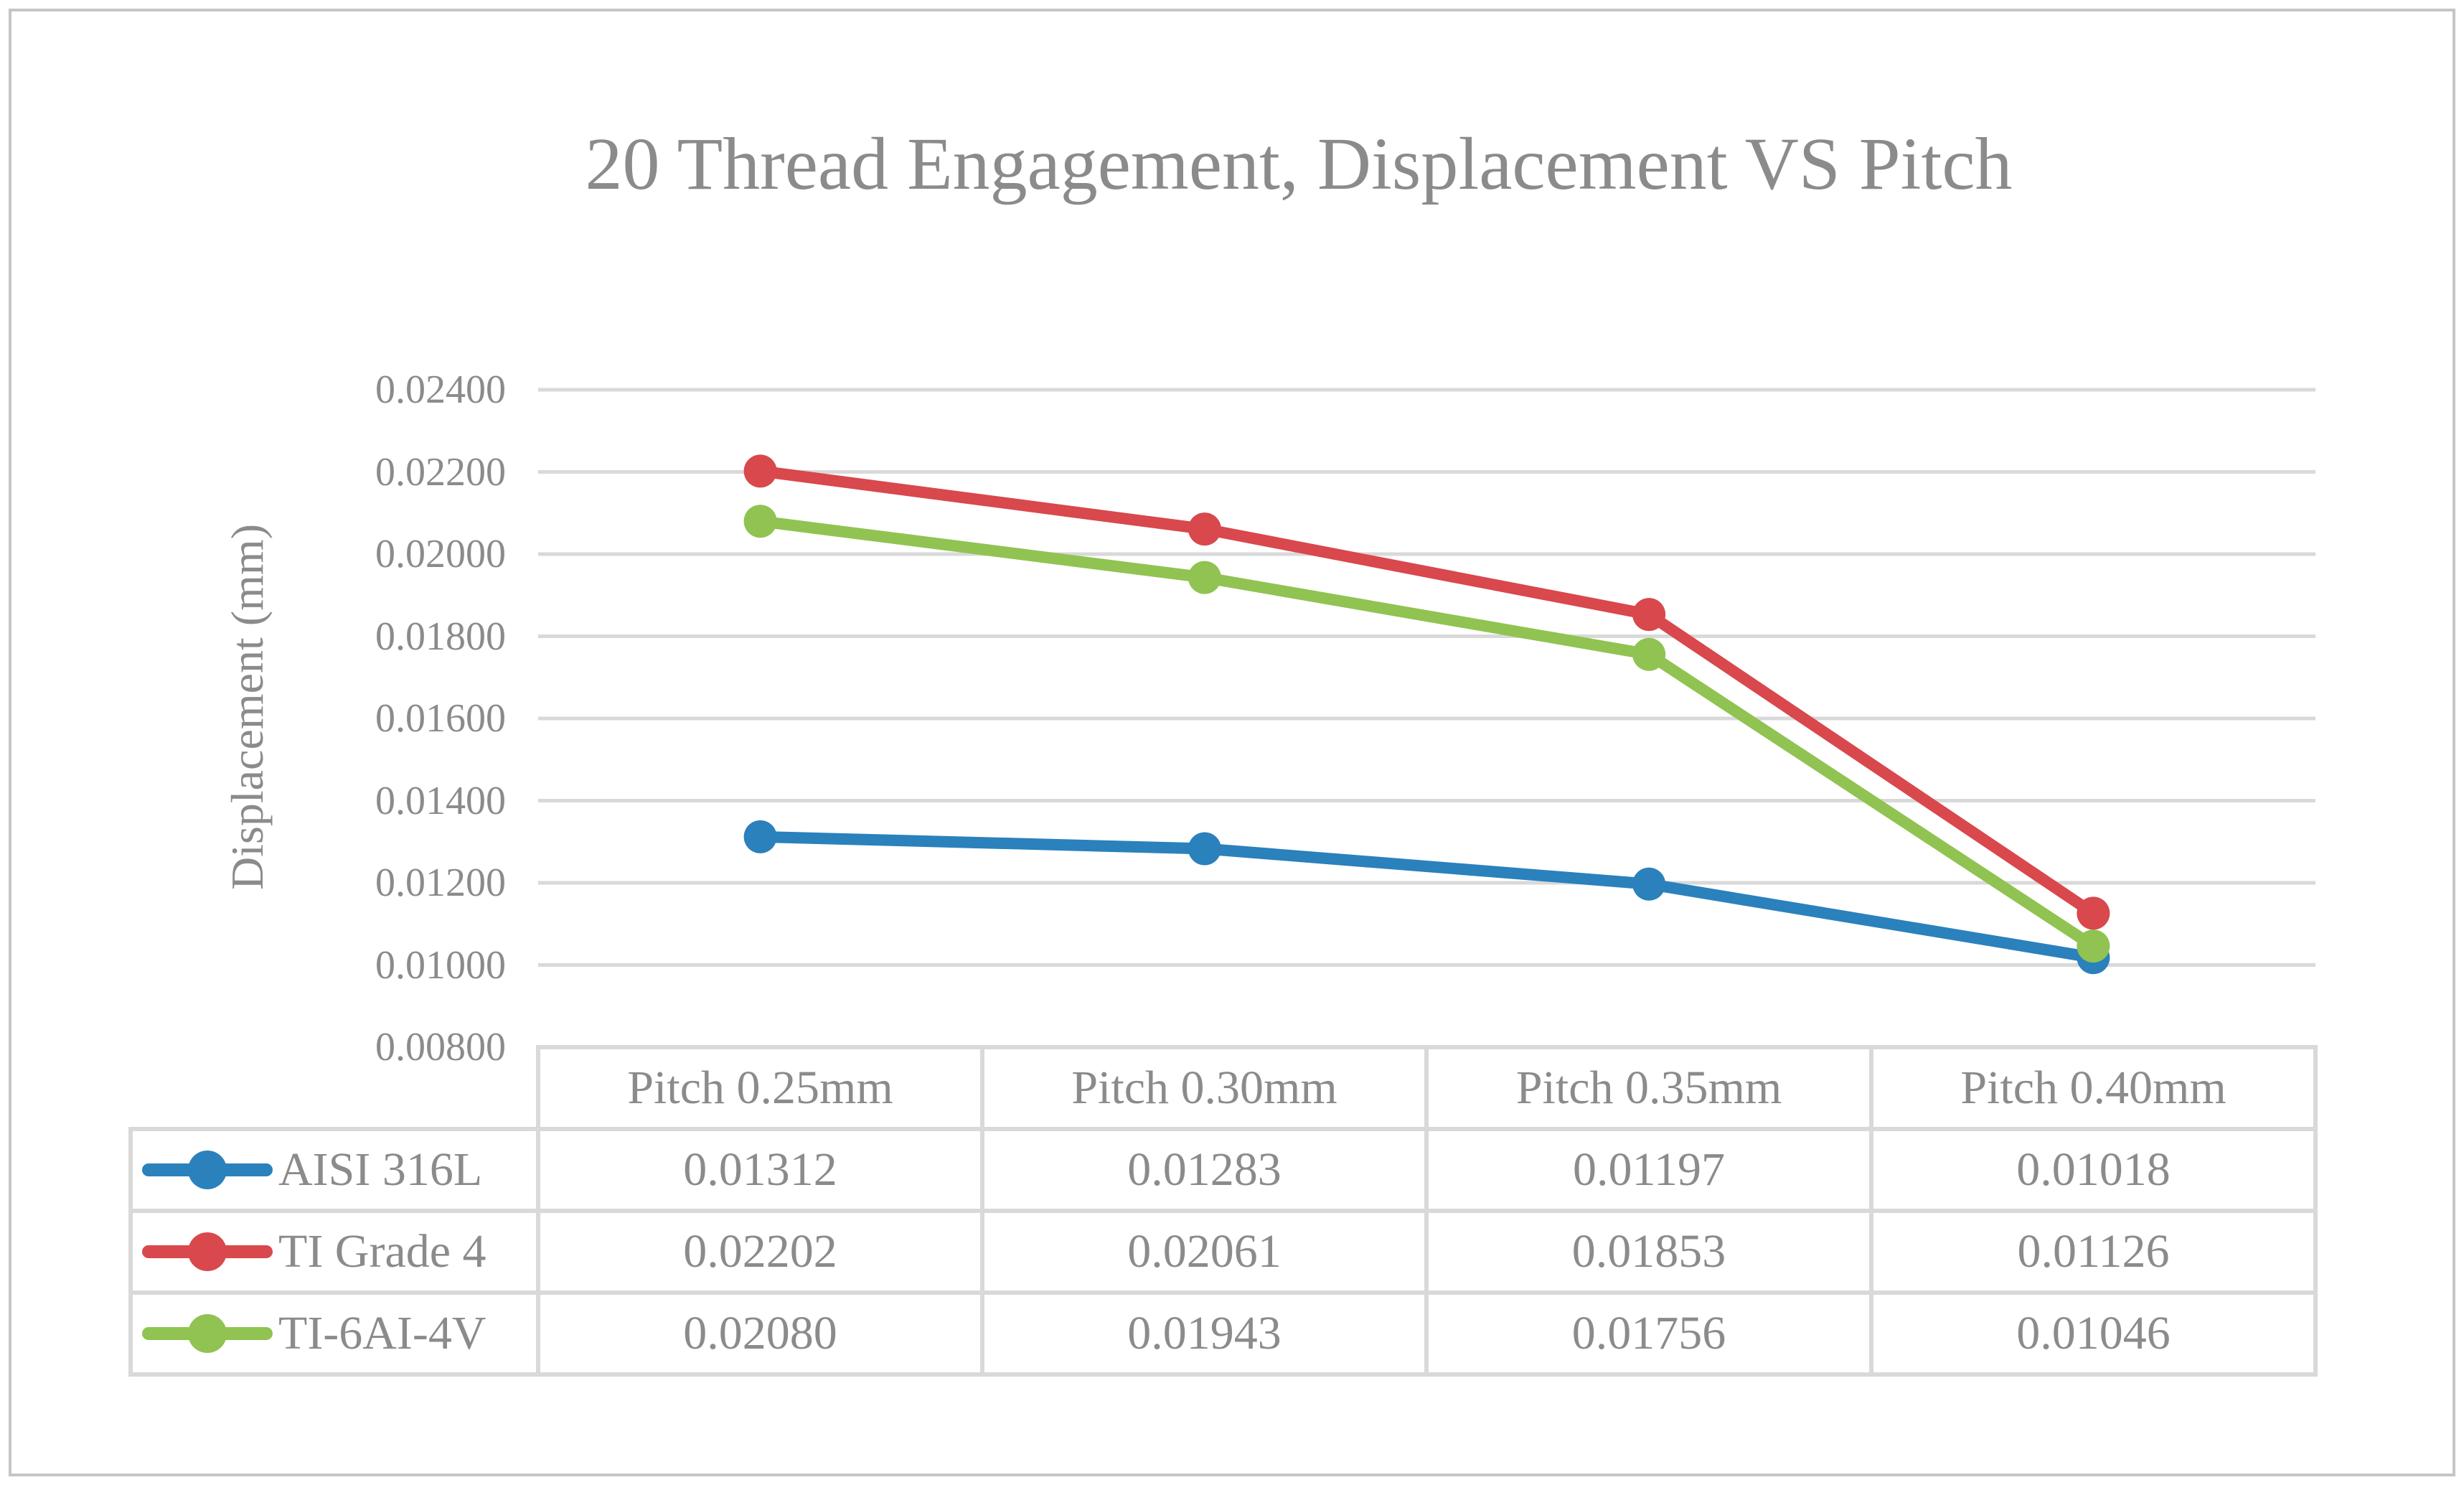  What do you see at coordinates (440, 472) in the screenshot?
I see `y-tick-label: 0.02200` at bounding box center [440, 472].